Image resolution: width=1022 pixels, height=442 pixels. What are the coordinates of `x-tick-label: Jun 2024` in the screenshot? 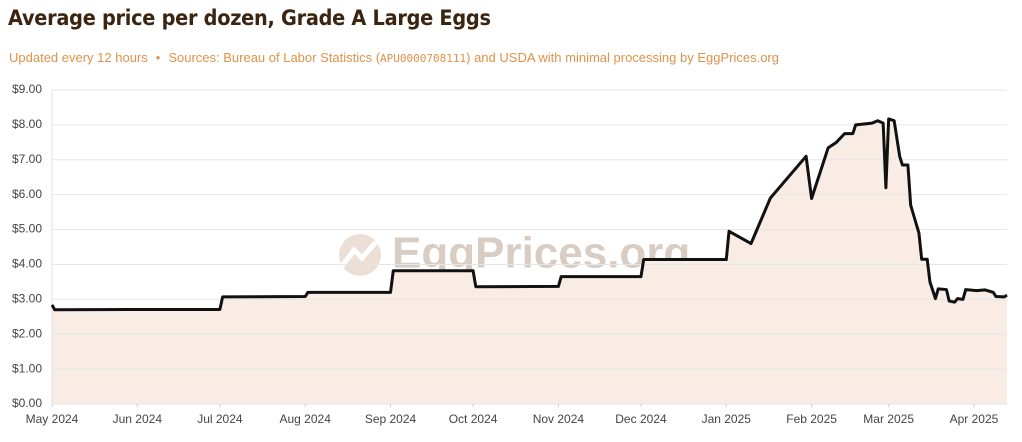 It's located at (138, 419).